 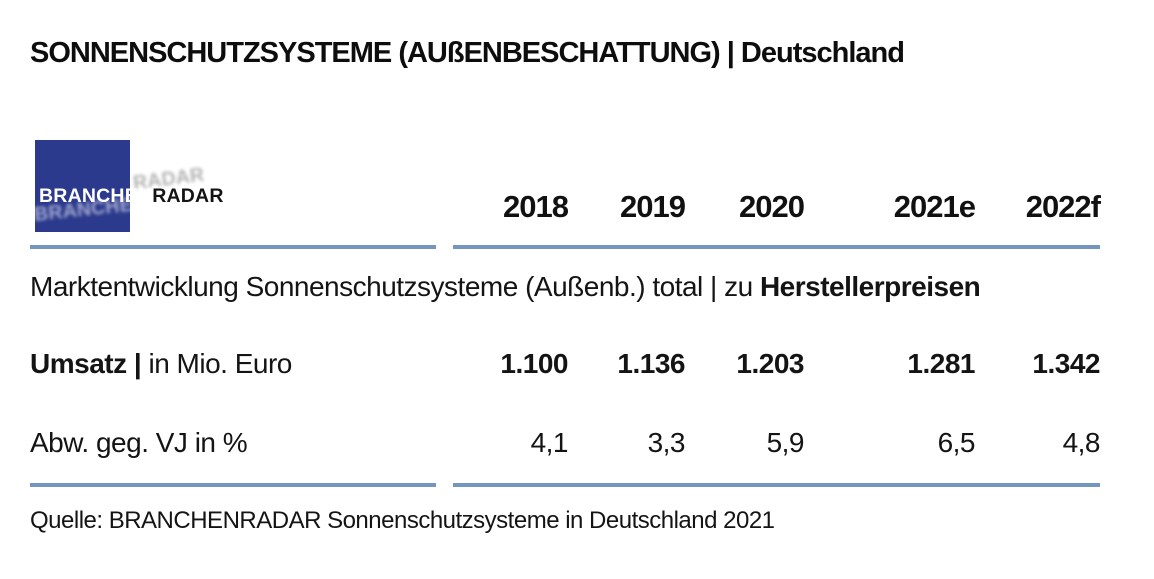 I want to click on umsatz-value-2018: 1.100, so click(x=534, y=363).